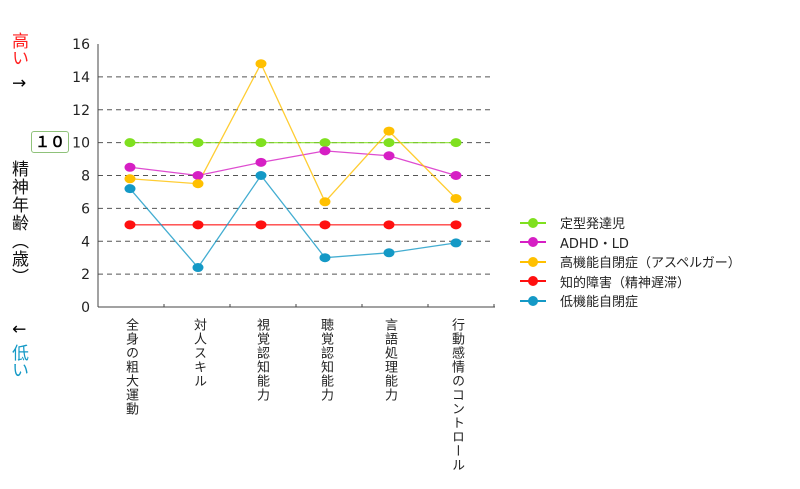  Describe the element at coordinates (85, 209) in the screenshot. I see `y-tick-label: 6` at that location.